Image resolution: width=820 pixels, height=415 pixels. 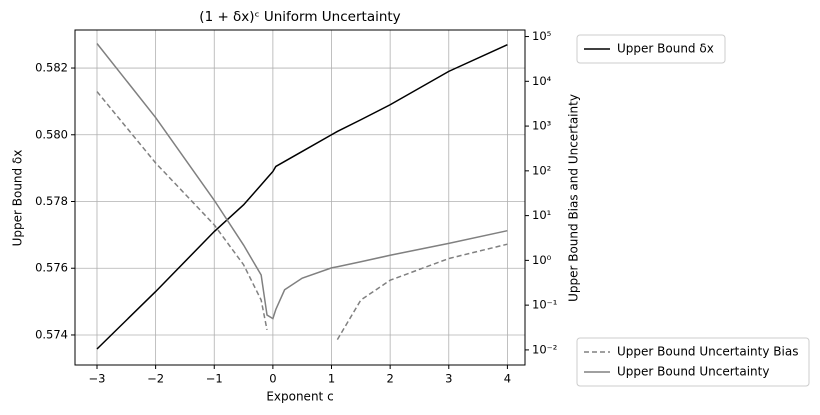 I want to click on x-tick-label: −1, so click(x=214, y=379).